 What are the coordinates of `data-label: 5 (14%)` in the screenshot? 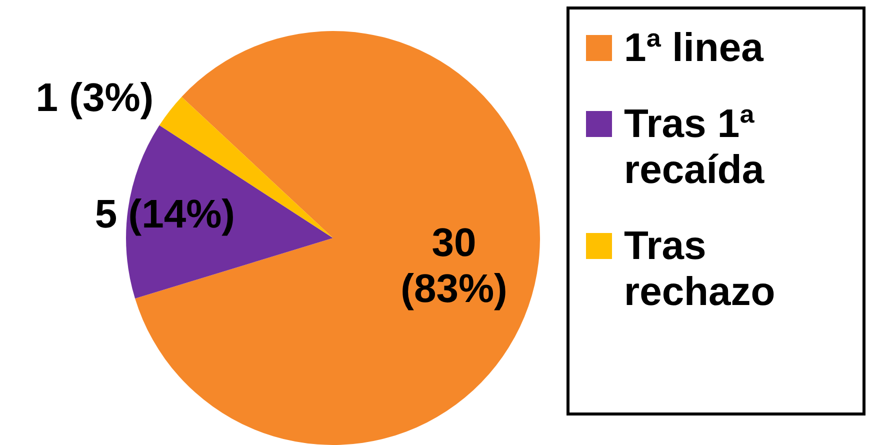 It's located at (164, 214).